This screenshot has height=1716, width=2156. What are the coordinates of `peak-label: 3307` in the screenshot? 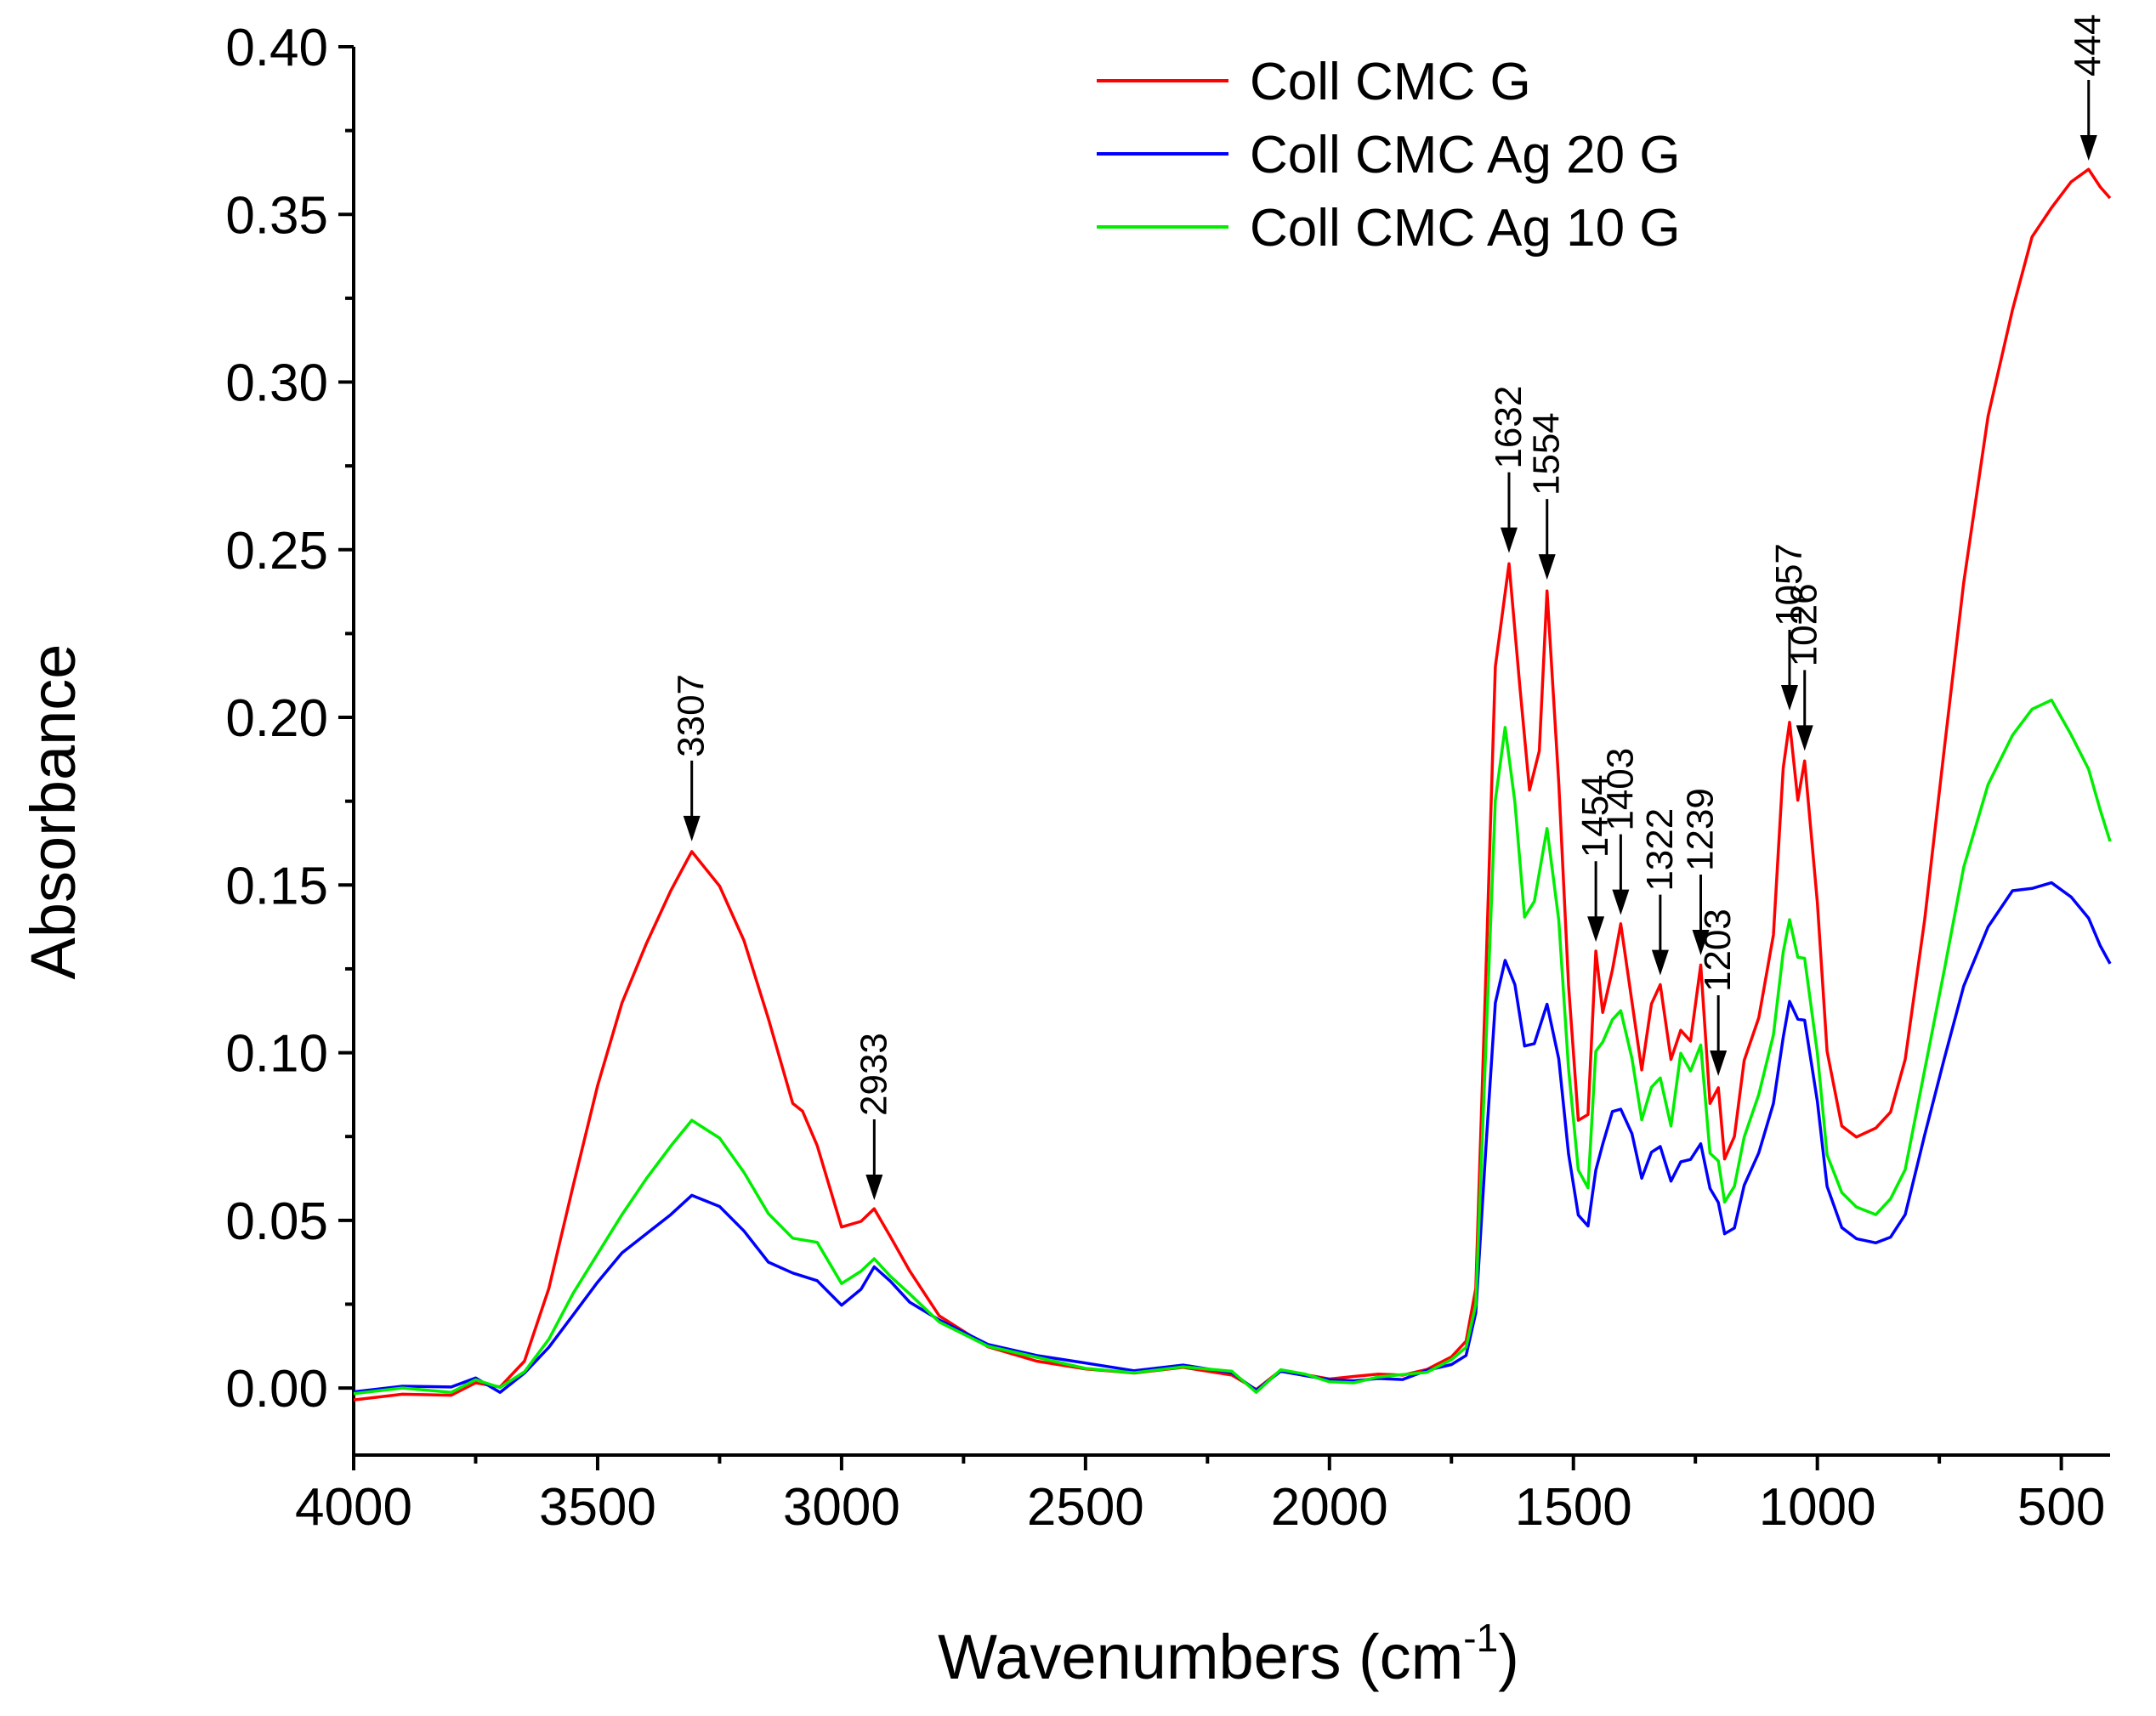 It's located at (692, 716).